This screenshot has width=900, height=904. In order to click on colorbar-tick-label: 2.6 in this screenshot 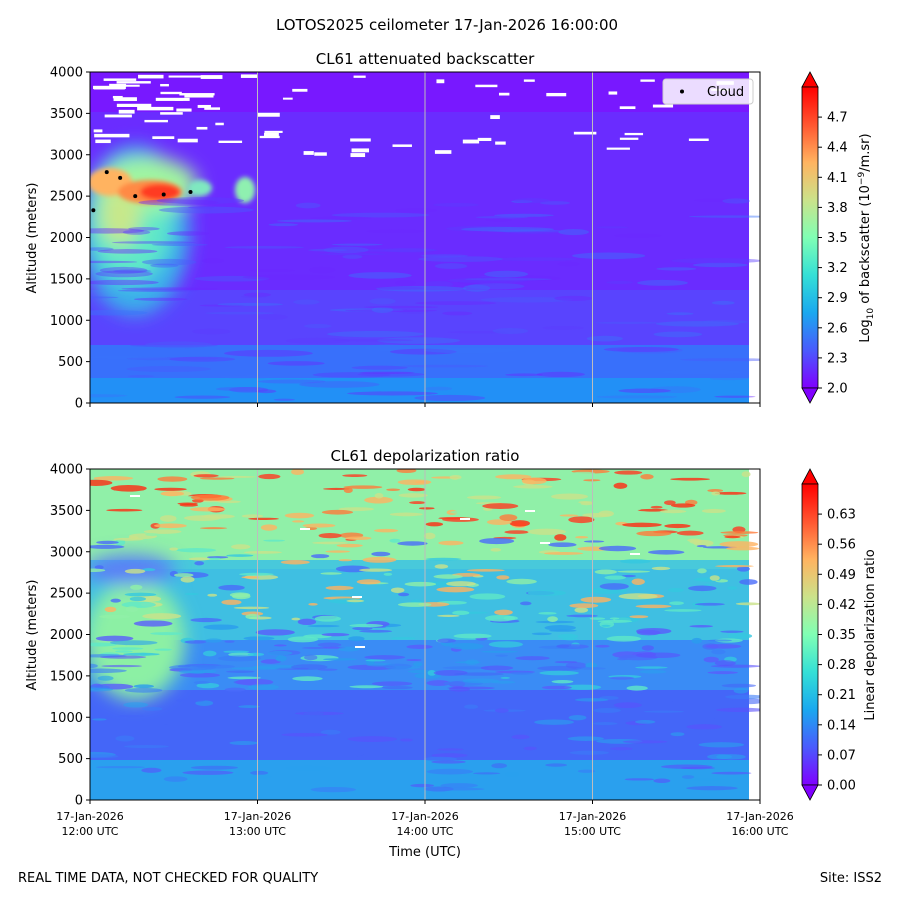, I will do `click(837, 328)`.